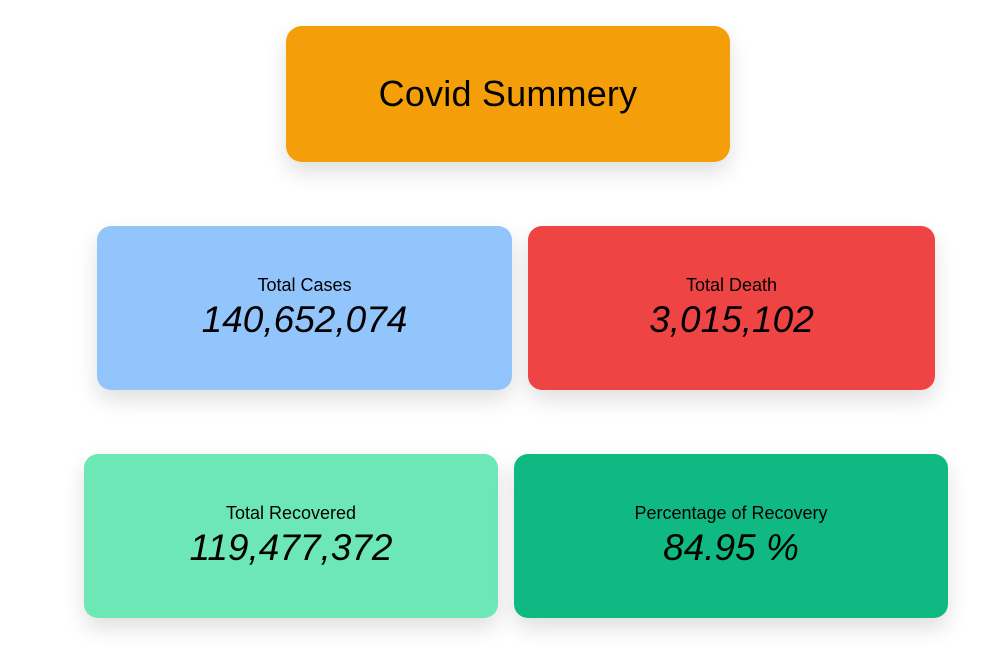 The height and width of the screenshot is (654, 994). I want to click on total-cases-card: Total Cases 140,652,074, so click(304, 308).